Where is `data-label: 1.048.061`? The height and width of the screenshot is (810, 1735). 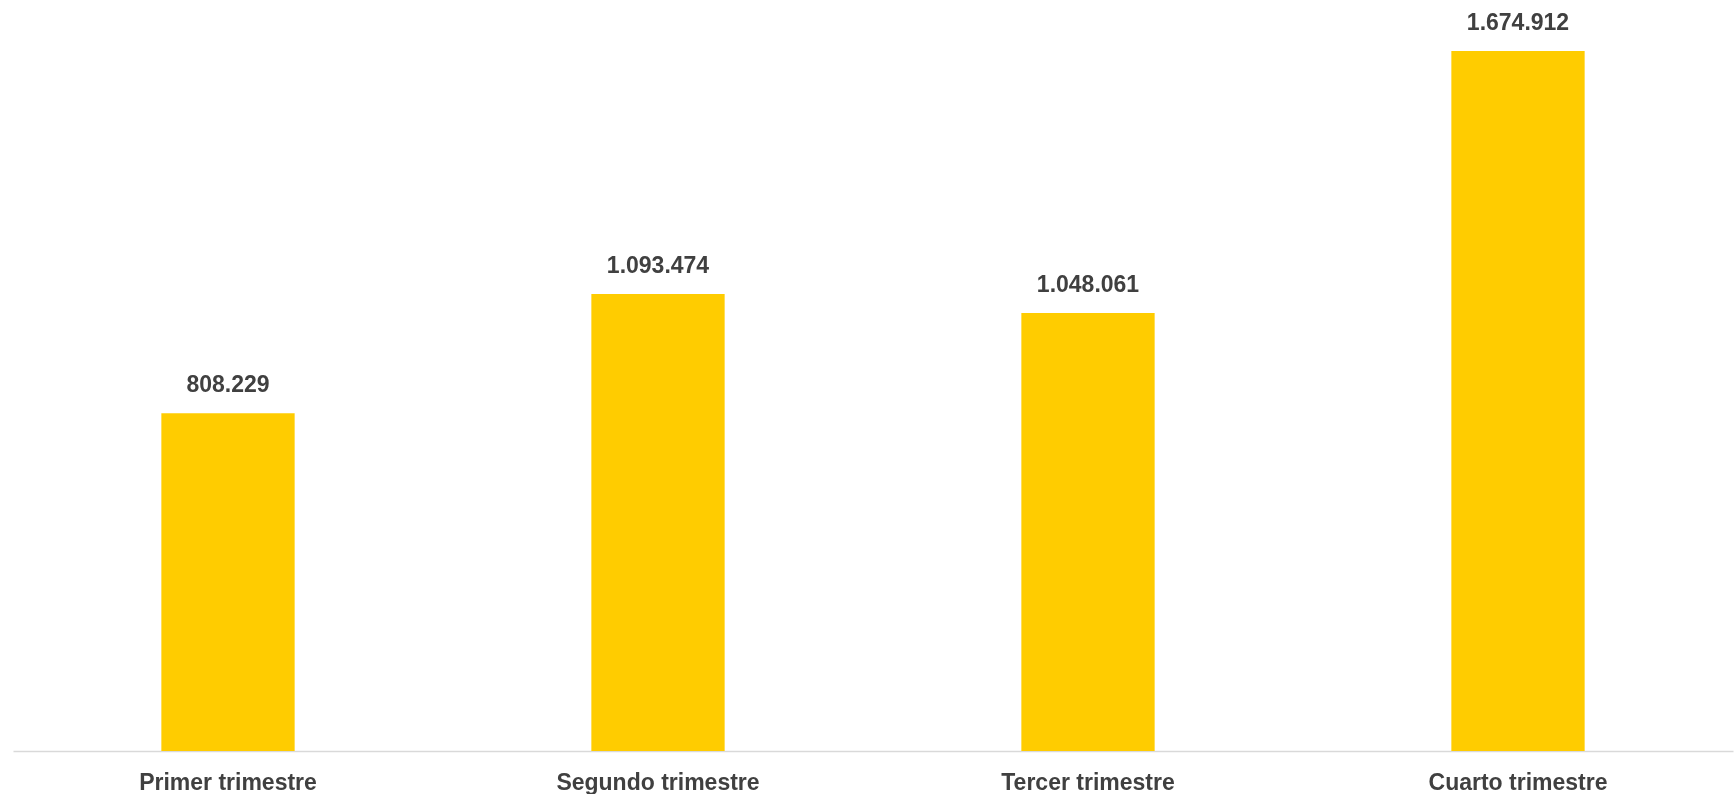
data-label: 1.048.061 is located at coordinates (1088, 283).